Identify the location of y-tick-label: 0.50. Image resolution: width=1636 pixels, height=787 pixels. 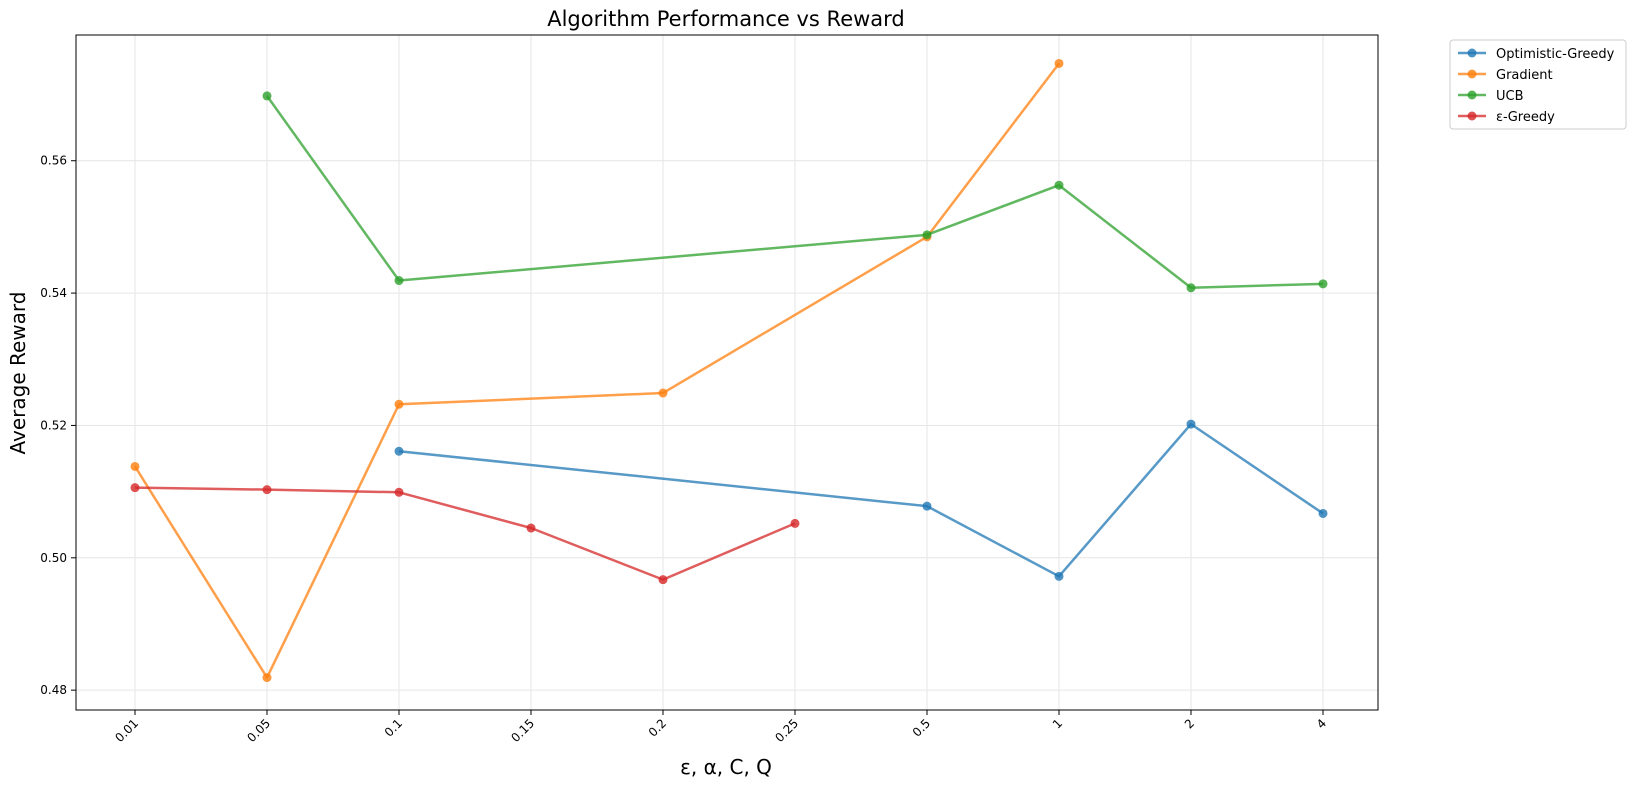
(53, 558).